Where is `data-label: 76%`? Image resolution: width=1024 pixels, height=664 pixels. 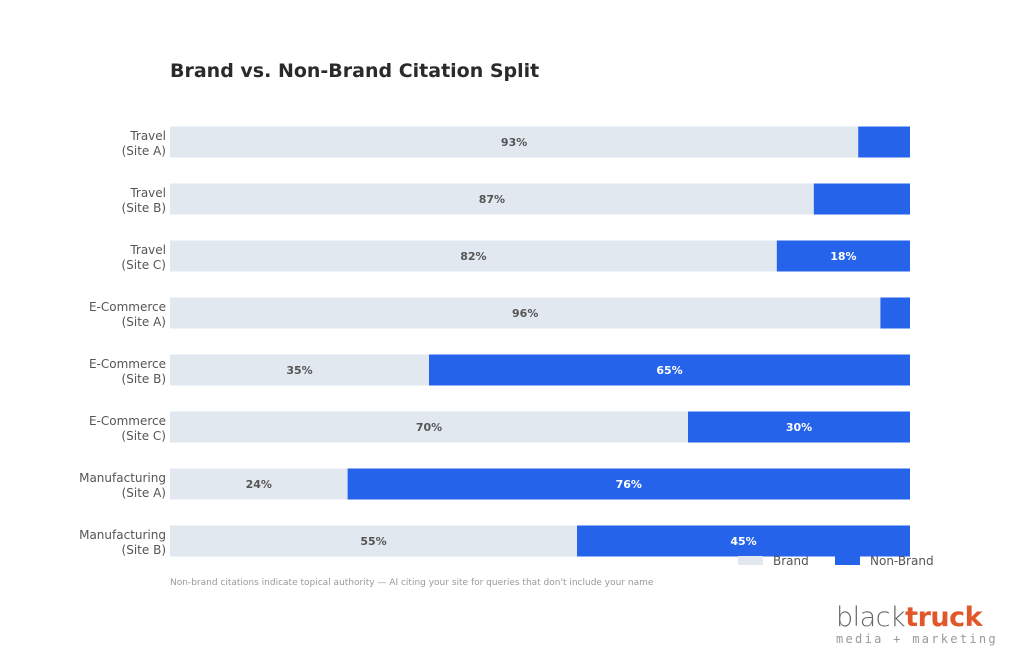
data-label: 76% is located at coordinates (629, 484).